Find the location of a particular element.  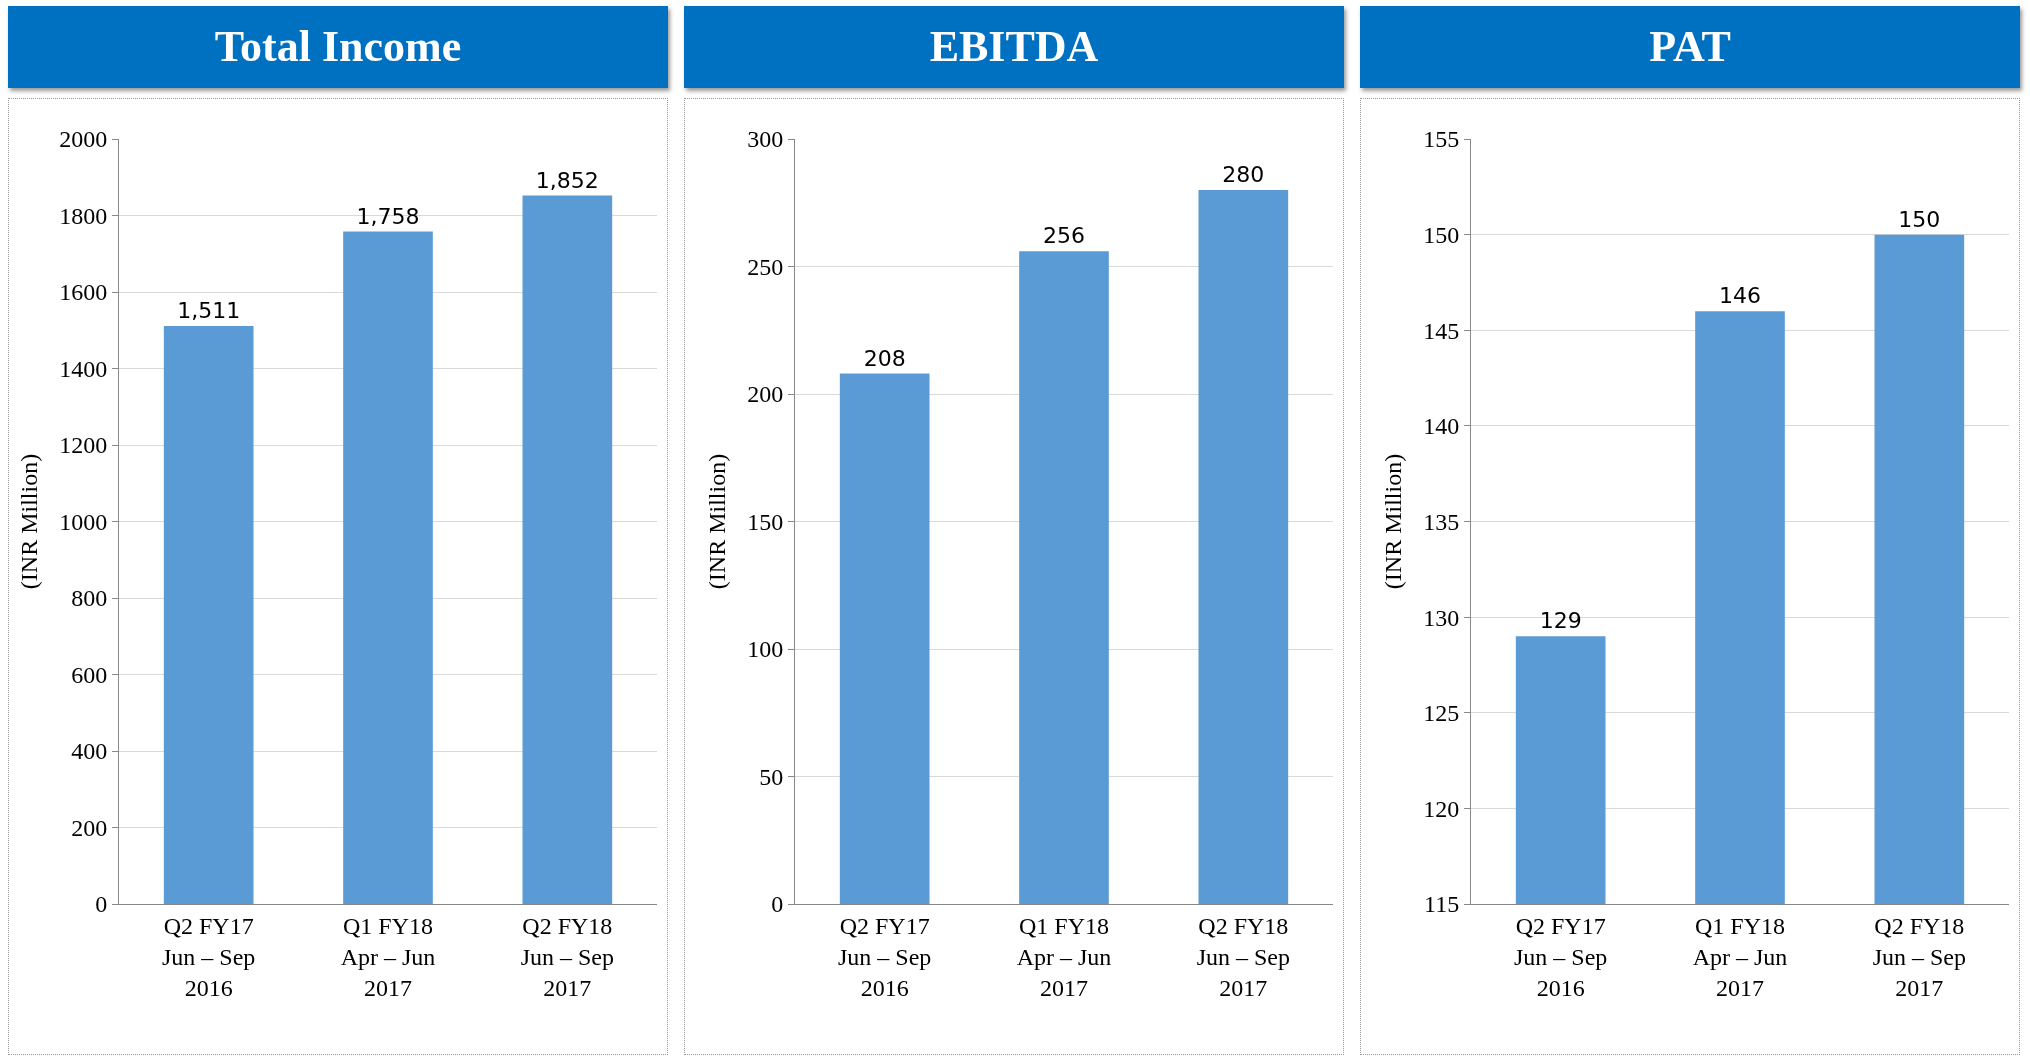

data-label: 146 is located at coordinates (1740, 296).